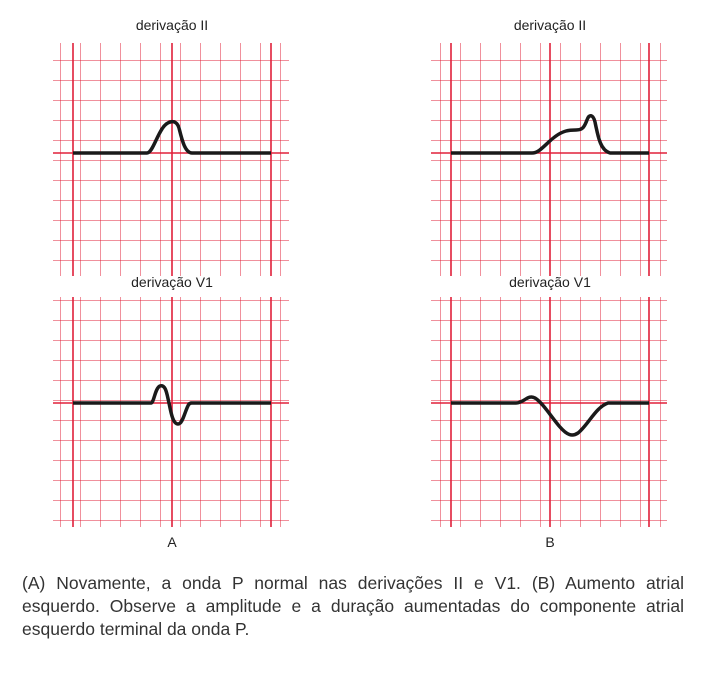 Image resolution: width=703 pixels, height=677 pixels. I want to click on lead-title-a-ii: derivação II, so click(172, 25).